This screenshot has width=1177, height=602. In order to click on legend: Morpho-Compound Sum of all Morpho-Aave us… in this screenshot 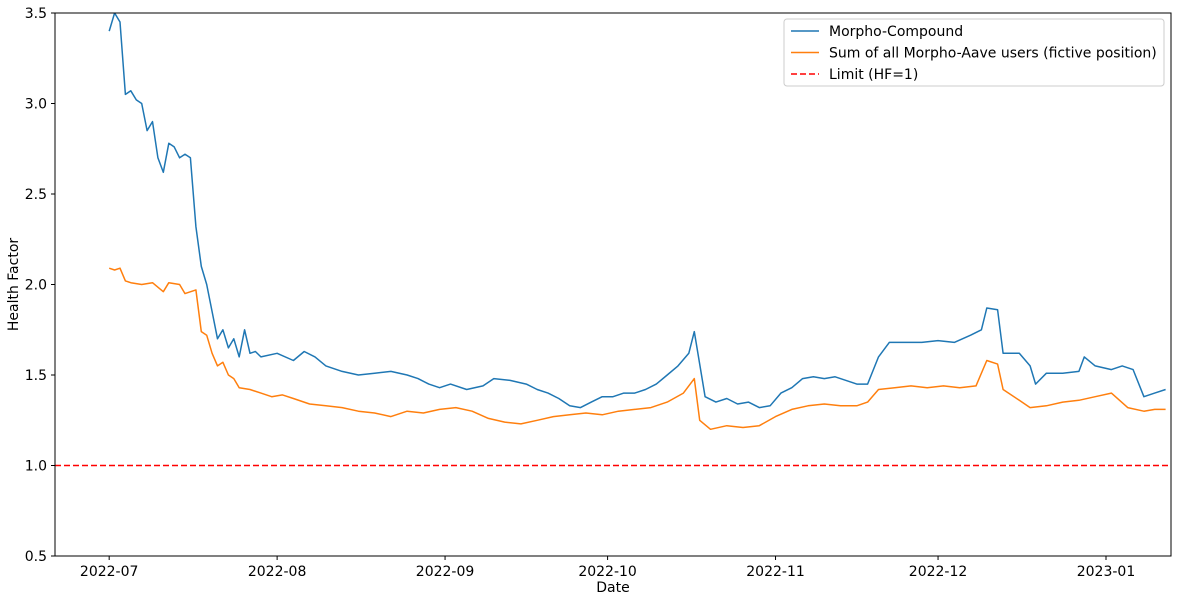, I will do `click(974, 52)`.